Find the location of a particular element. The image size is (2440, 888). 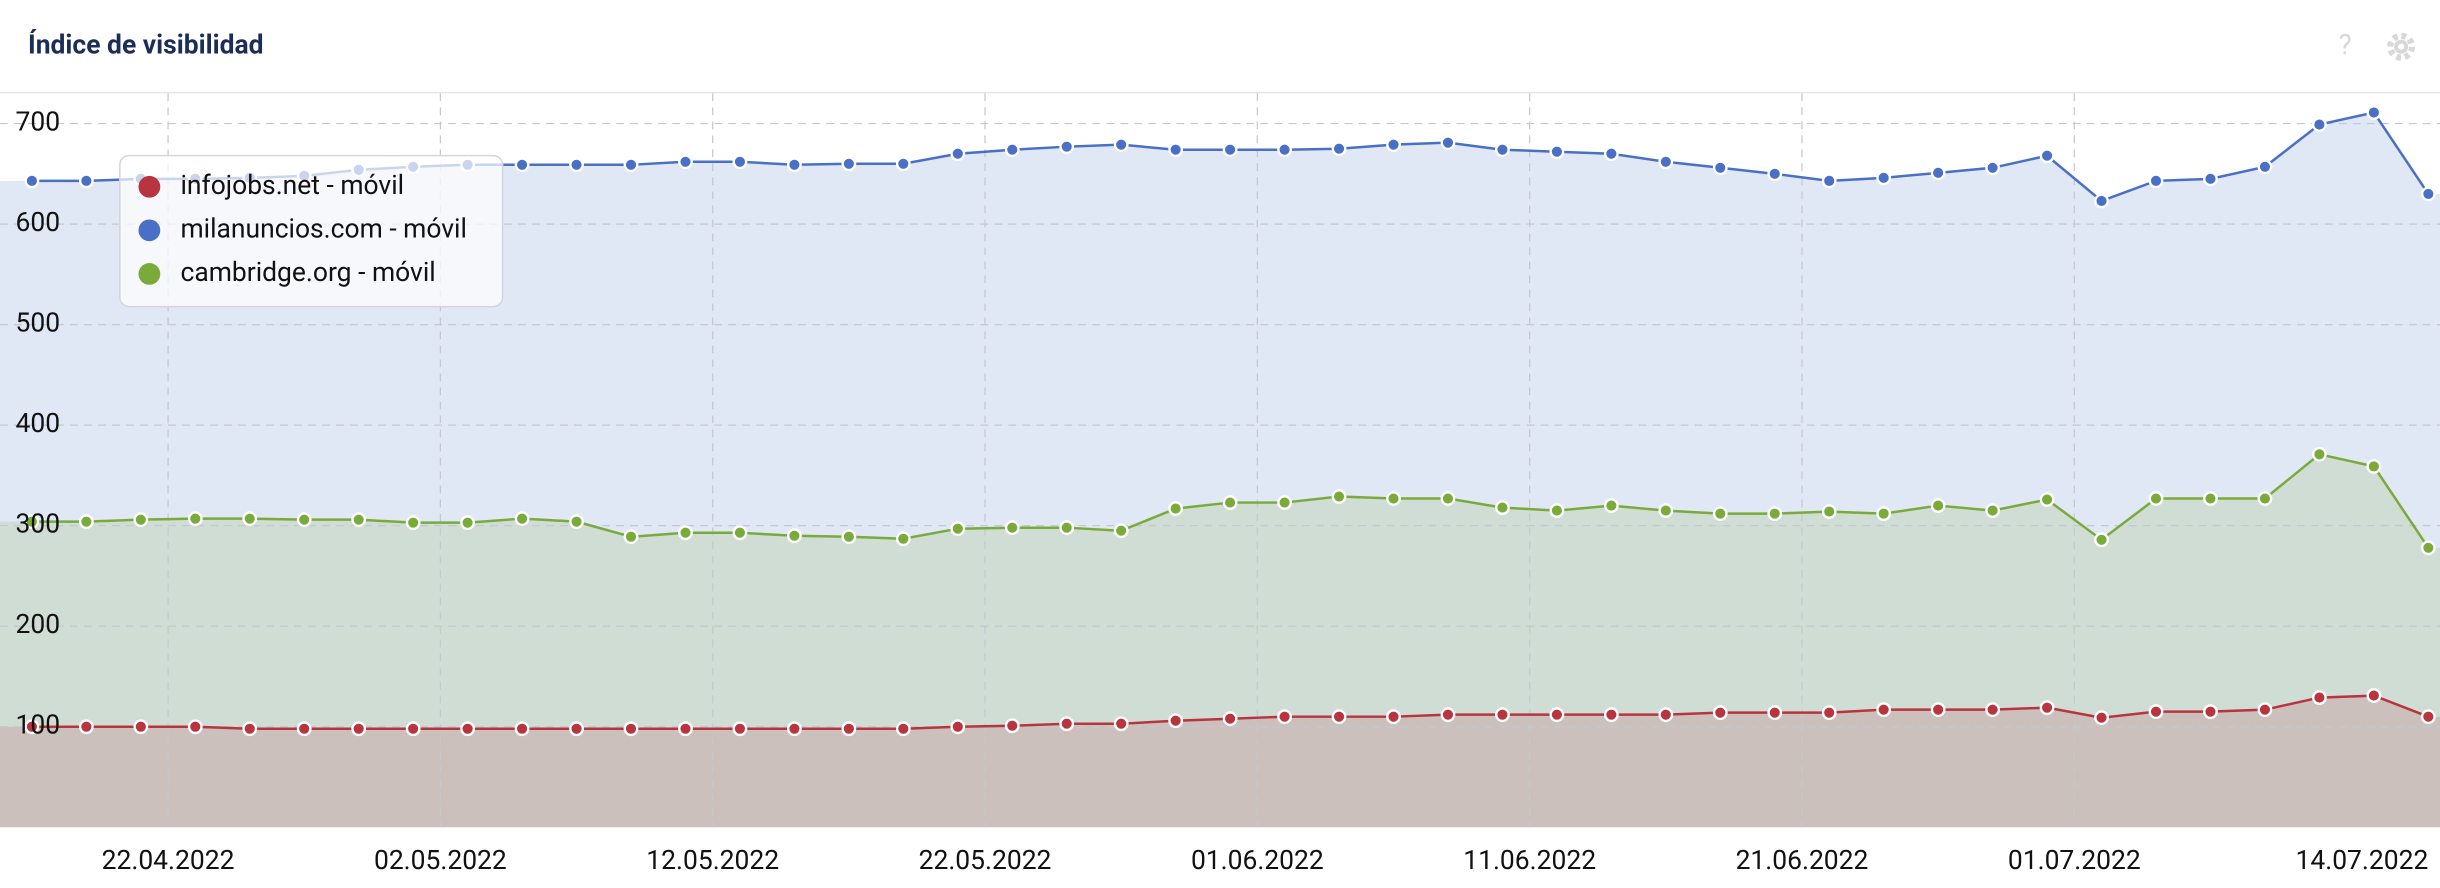

series-area is located at coordinates (1220, 761).